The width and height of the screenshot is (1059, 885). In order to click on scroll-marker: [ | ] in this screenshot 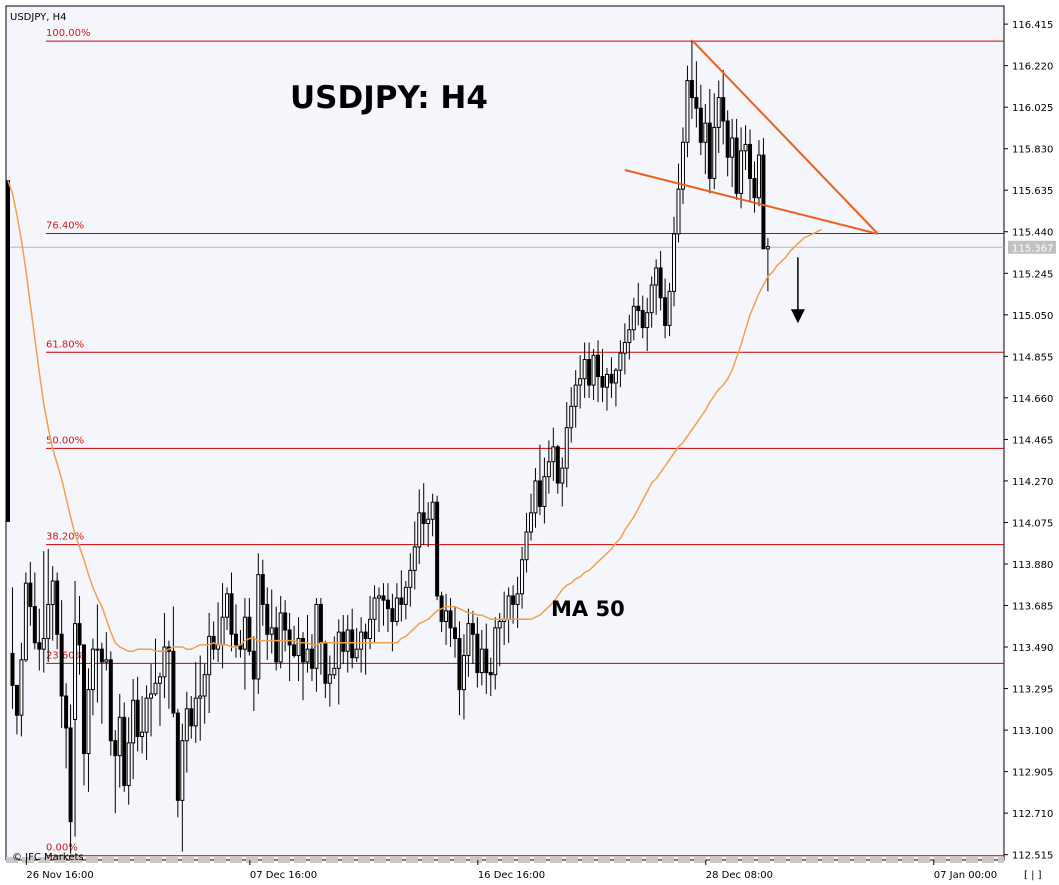, I will do `click(1033, 875)`.